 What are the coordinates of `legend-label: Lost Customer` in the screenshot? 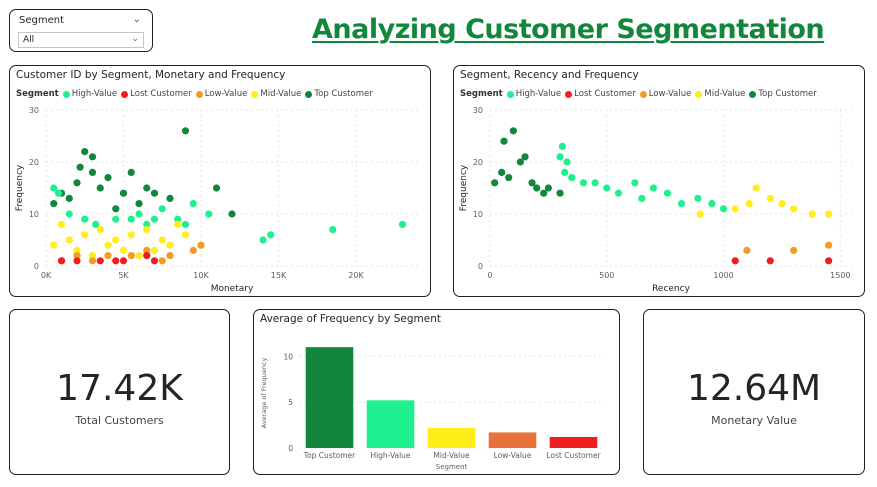 It's located at (605, 94).